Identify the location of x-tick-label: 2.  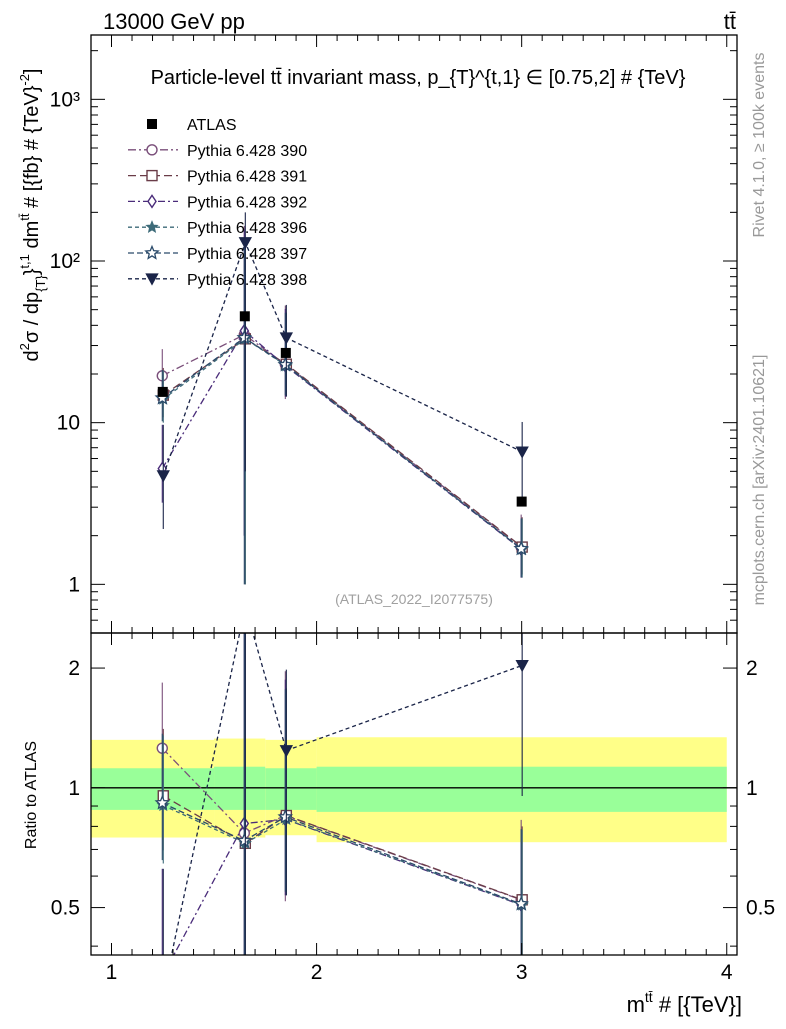
(317, 972).